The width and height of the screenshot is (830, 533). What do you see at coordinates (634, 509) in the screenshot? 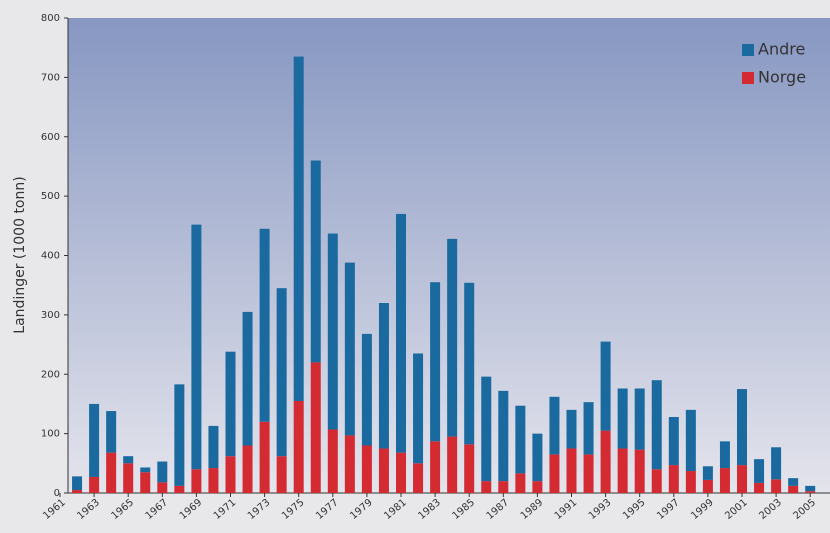
I see `x-tick-label: 1995` at bounding box center [634, 509].